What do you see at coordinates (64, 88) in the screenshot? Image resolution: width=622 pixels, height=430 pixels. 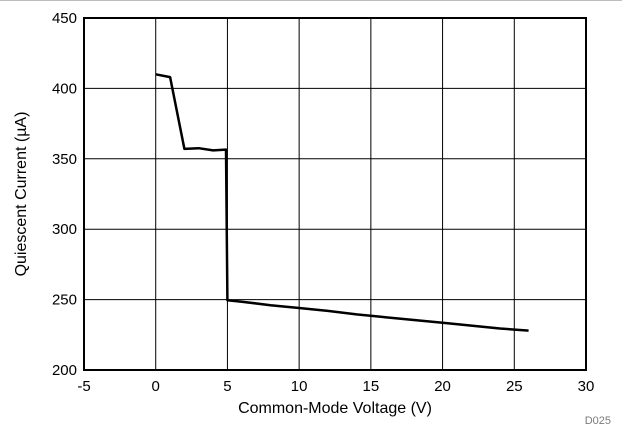 I see `y-tick-label-4: 400` at bounding box center [64, 88].